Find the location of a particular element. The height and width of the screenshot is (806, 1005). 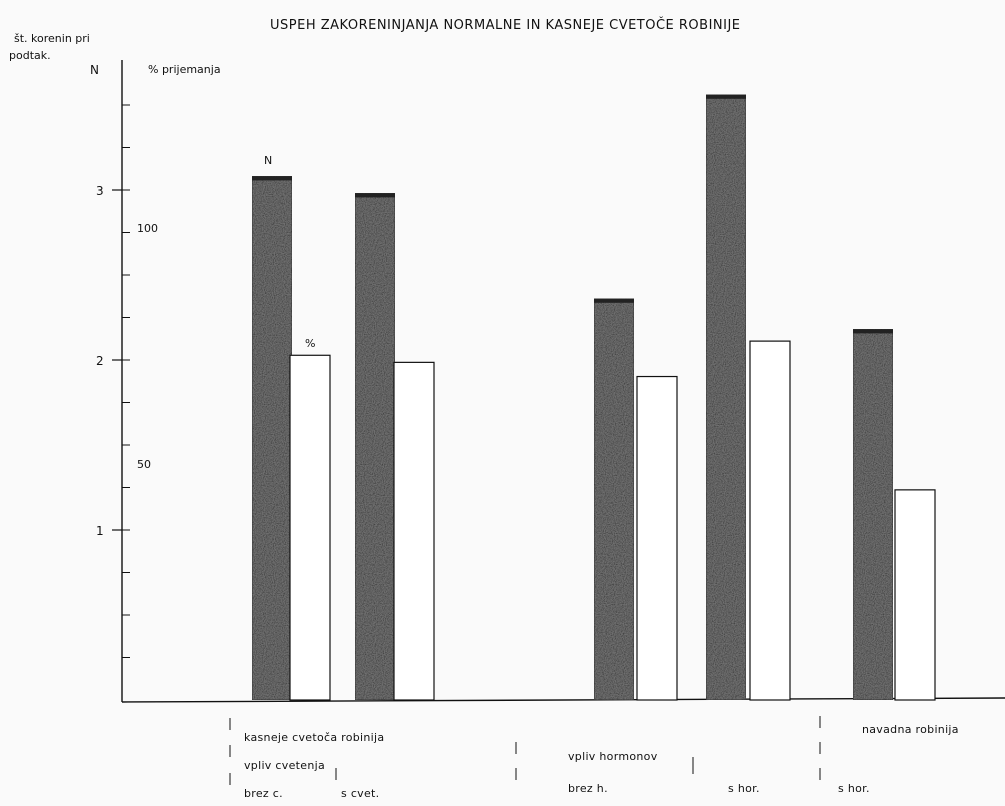

category-normal: navadna robinija is located at coordinates (910, 729).